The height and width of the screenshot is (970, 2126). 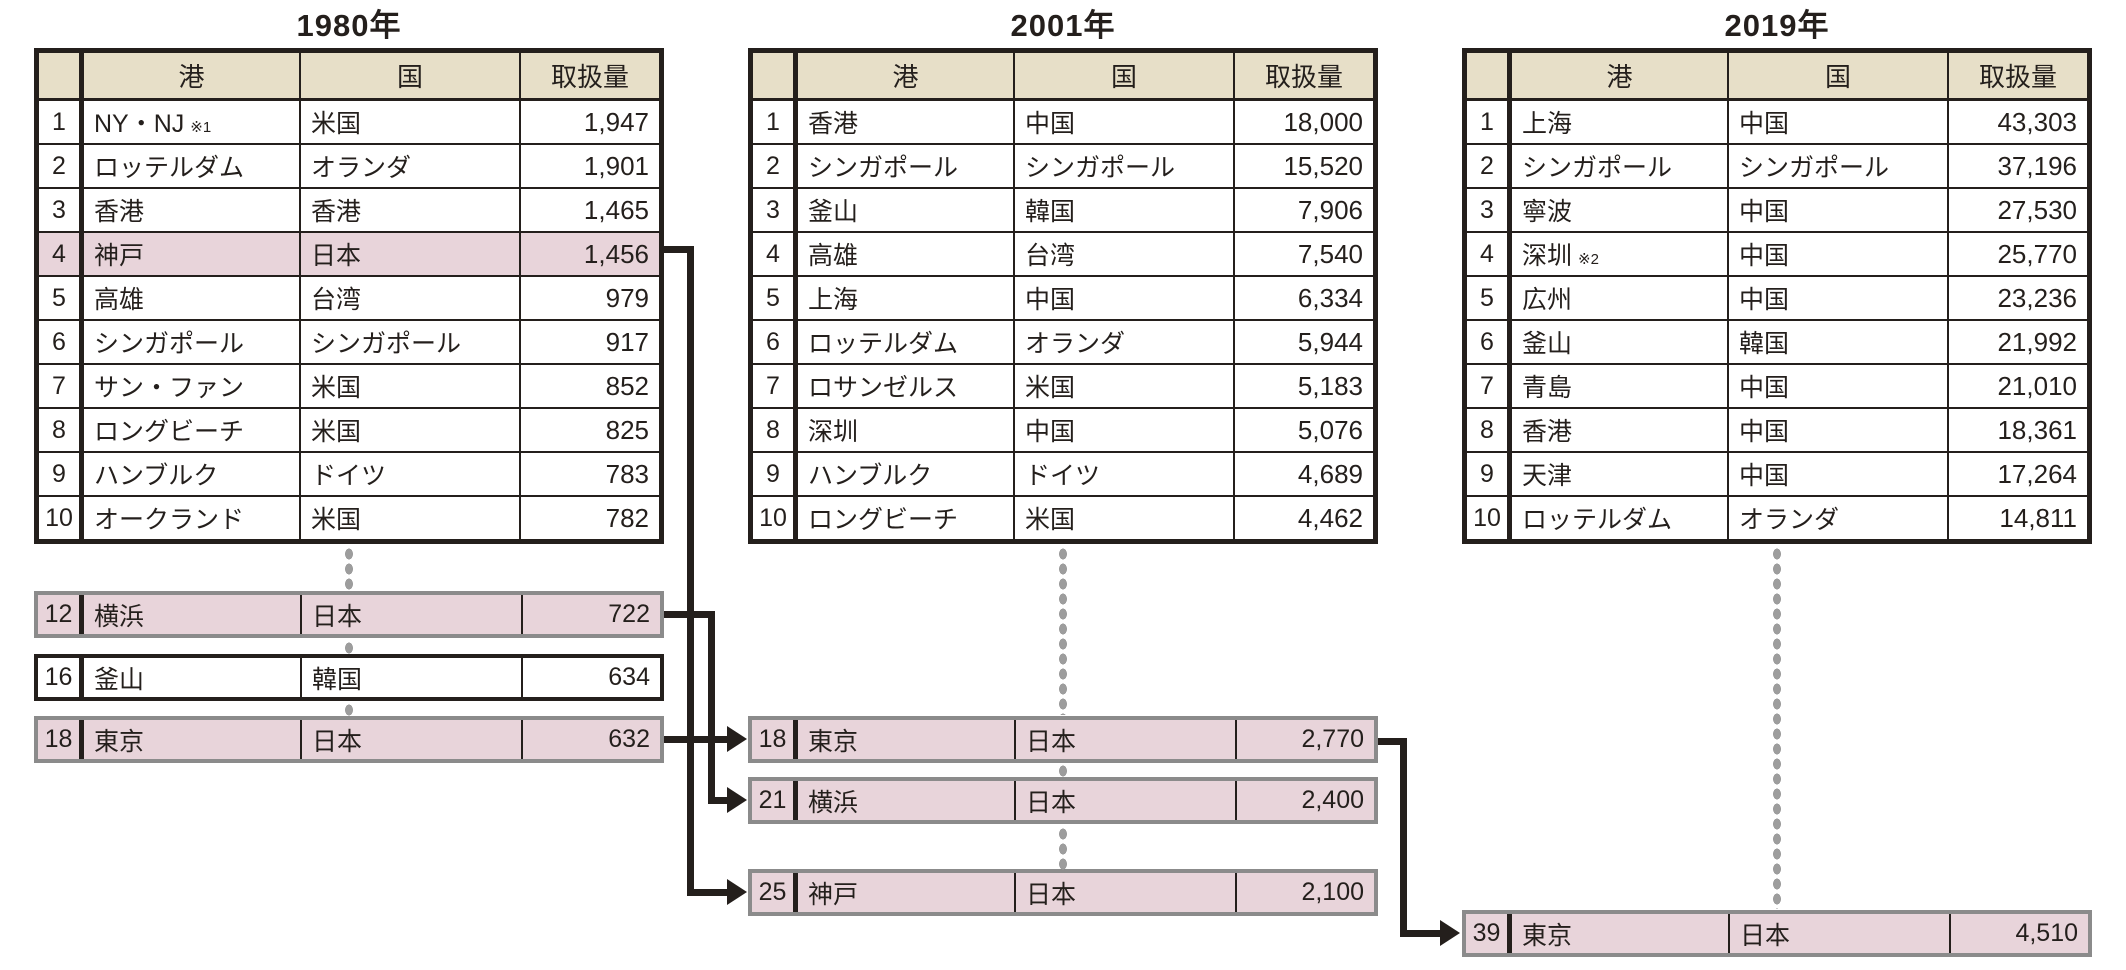 I want to click on table-row: 9 天津 中国 17,264, so click(x=1777, y=473).